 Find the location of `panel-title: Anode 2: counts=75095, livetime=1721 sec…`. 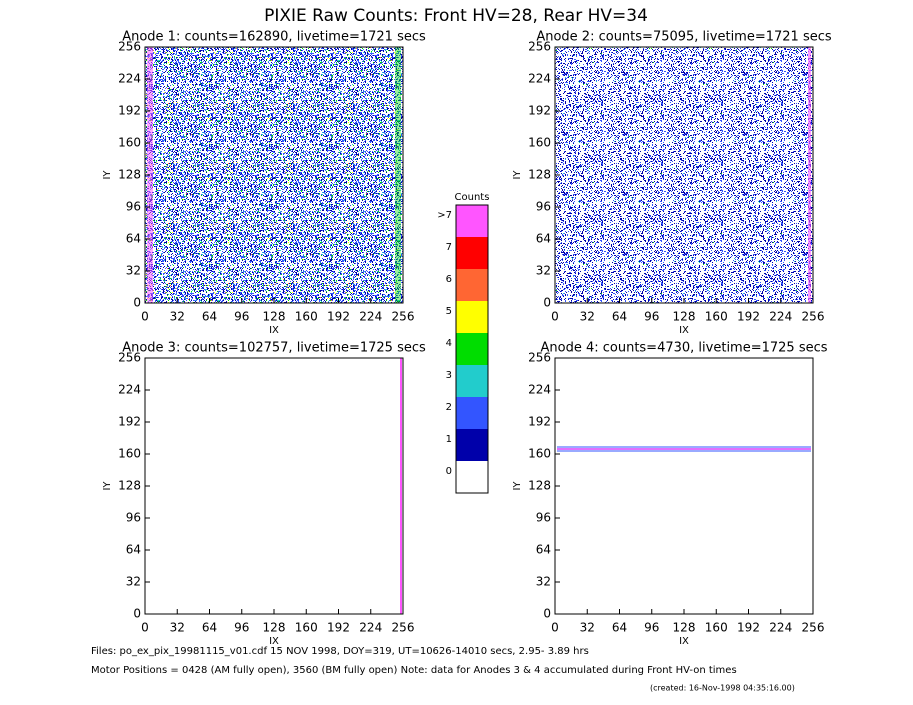

panel-title: Anode 2: counts=75095, livetime=1721 sec… is located at coordinates (684, 37).